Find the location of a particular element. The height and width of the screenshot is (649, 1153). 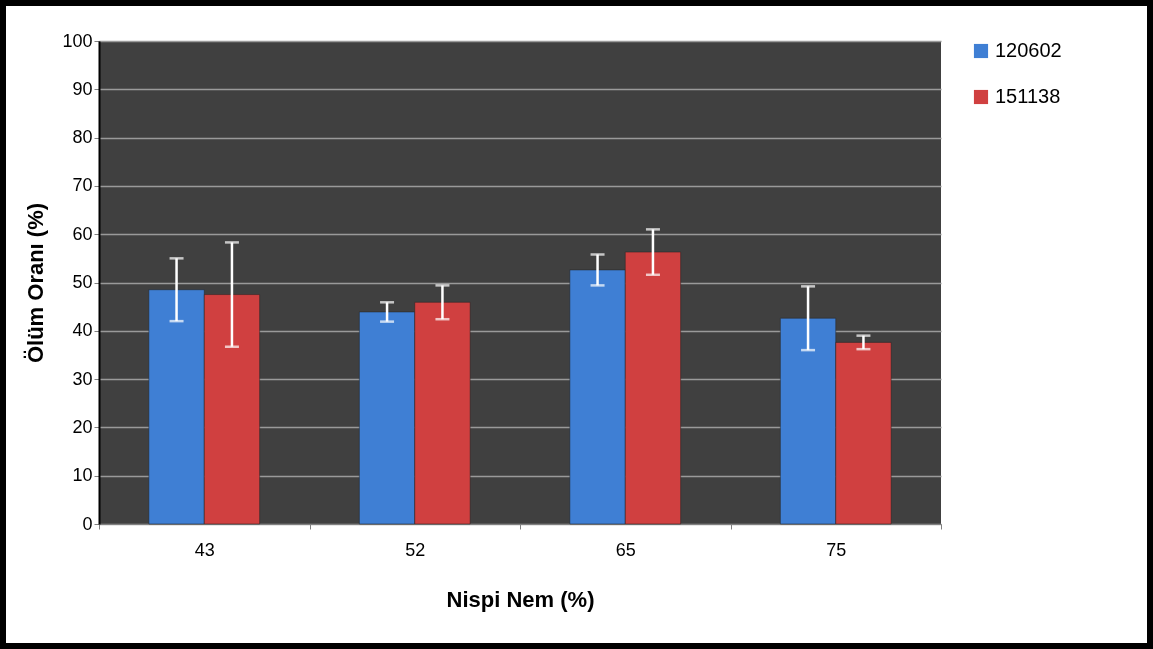

y-tick-label: 20 is located at coordinates (82, 426).